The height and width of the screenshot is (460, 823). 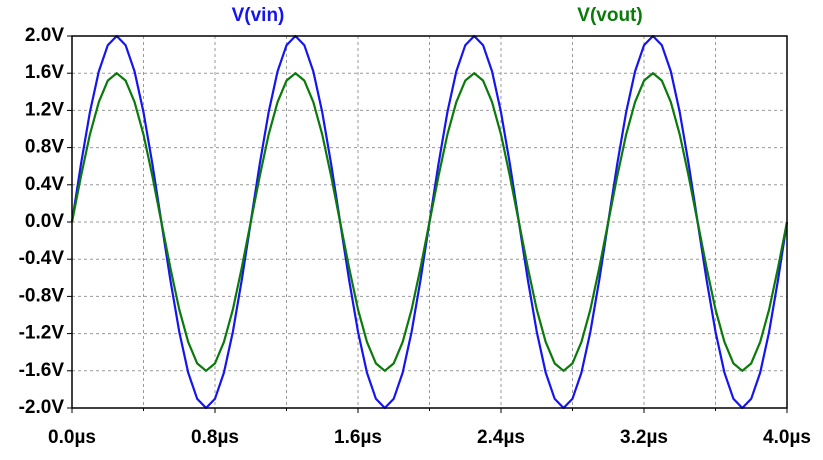 What do you see at coordinates (42, 258) in the screenshot?
I see `y-tick-label: -0.4V` at bounding box center [42, 258].